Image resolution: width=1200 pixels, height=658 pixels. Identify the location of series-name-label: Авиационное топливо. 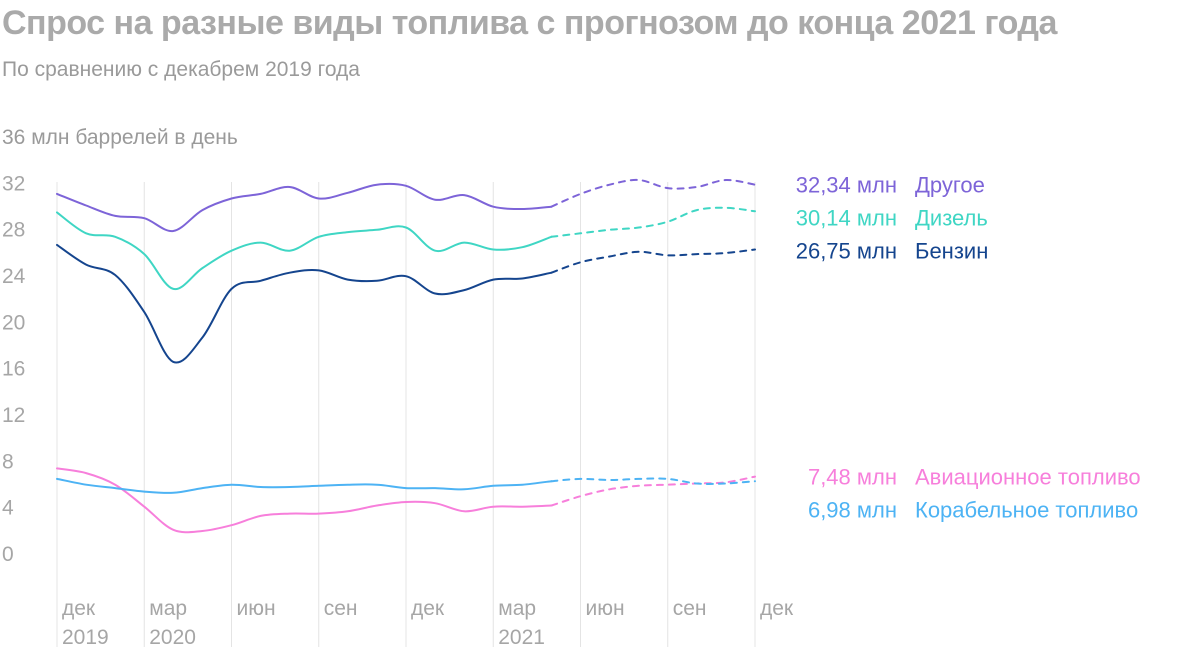
(1028, 477).